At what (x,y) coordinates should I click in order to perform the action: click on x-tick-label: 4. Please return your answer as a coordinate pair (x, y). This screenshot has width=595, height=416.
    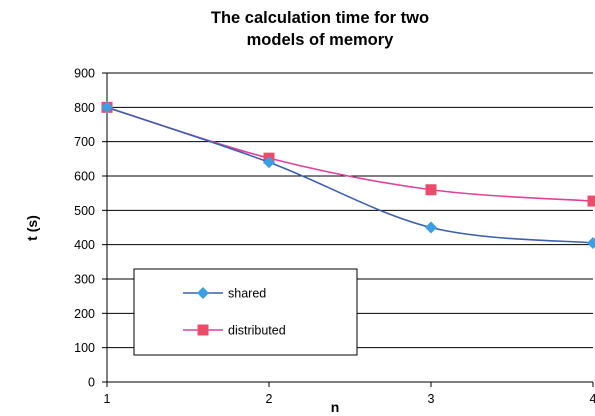
    Looking at the image, I should click on (592, 399).